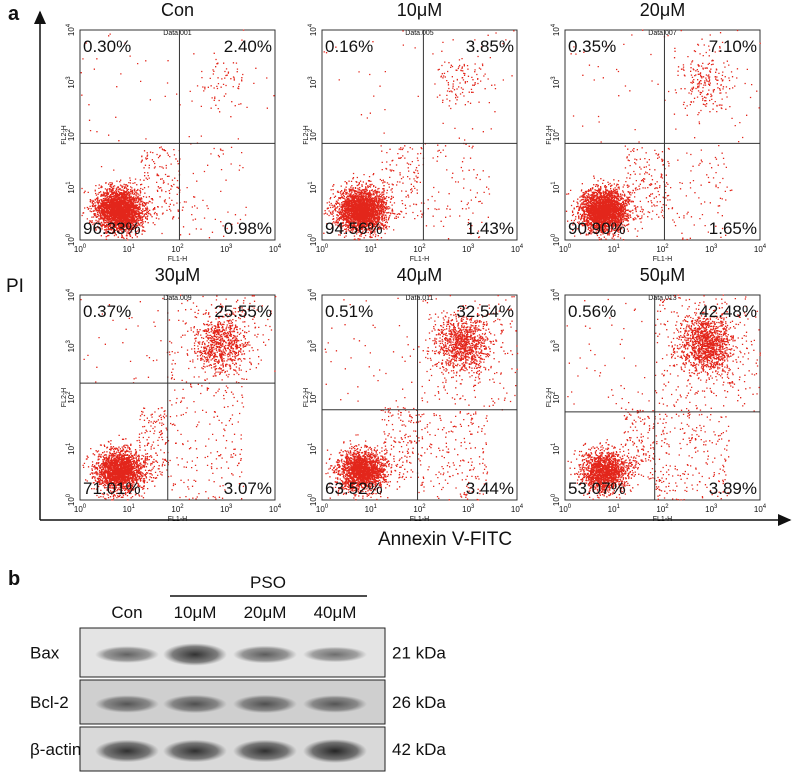  What do you see at coordinates (592, 46) in the screenshot?
I see `quadrant-percent: 0.35%` at bounding box center [592, 46].